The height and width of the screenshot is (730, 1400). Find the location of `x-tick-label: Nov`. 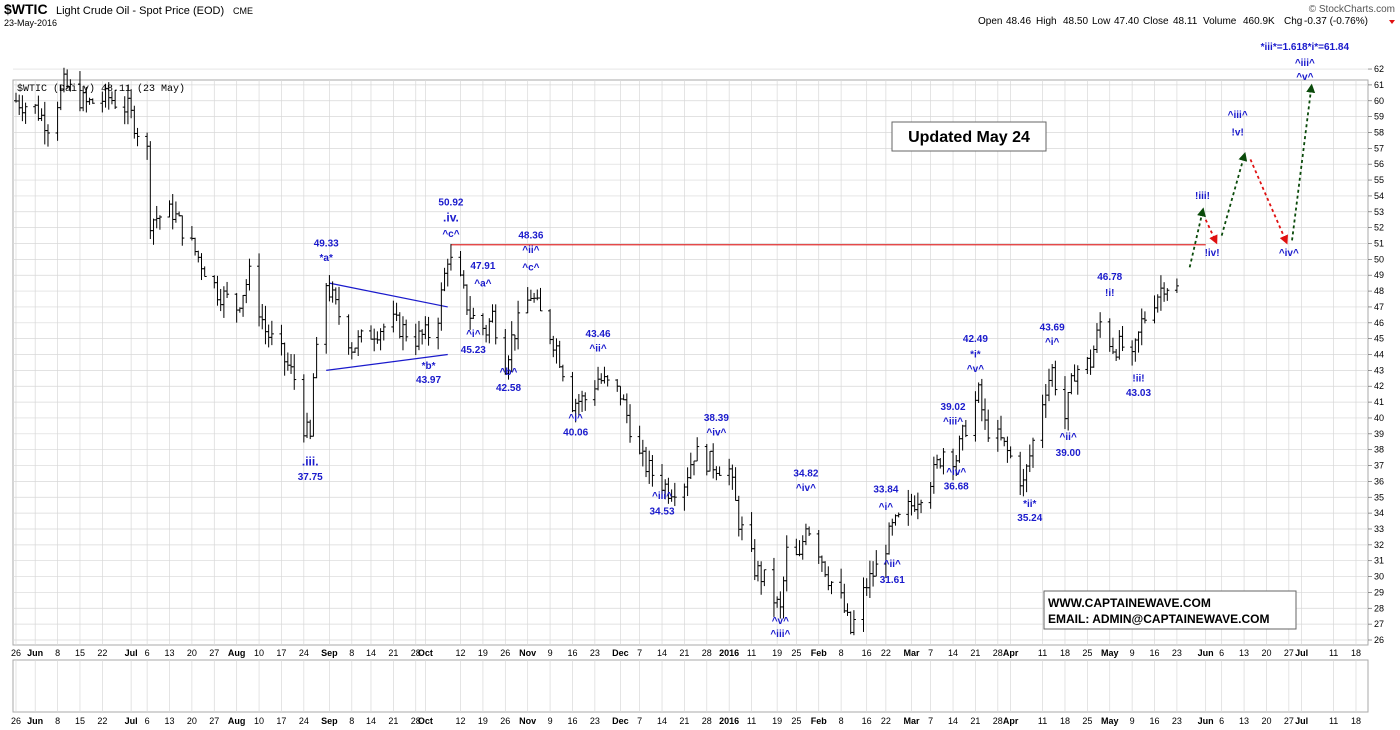

x-tick-label: Nov is located at coordinates (527, 653).